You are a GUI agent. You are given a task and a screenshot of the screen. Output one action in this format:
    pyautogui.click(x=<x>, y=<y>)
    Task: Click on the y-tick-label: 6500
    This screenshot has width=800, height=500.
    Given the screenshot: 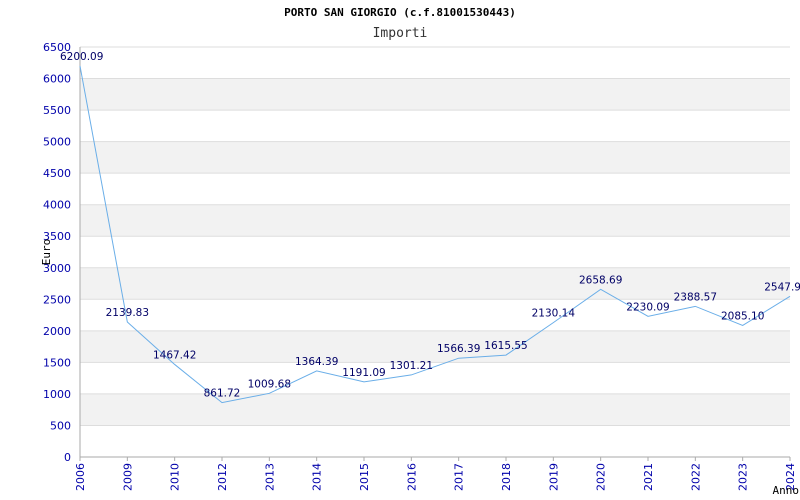 What is the action you would take?
    pyautogui.click(x=57, y=47)
    